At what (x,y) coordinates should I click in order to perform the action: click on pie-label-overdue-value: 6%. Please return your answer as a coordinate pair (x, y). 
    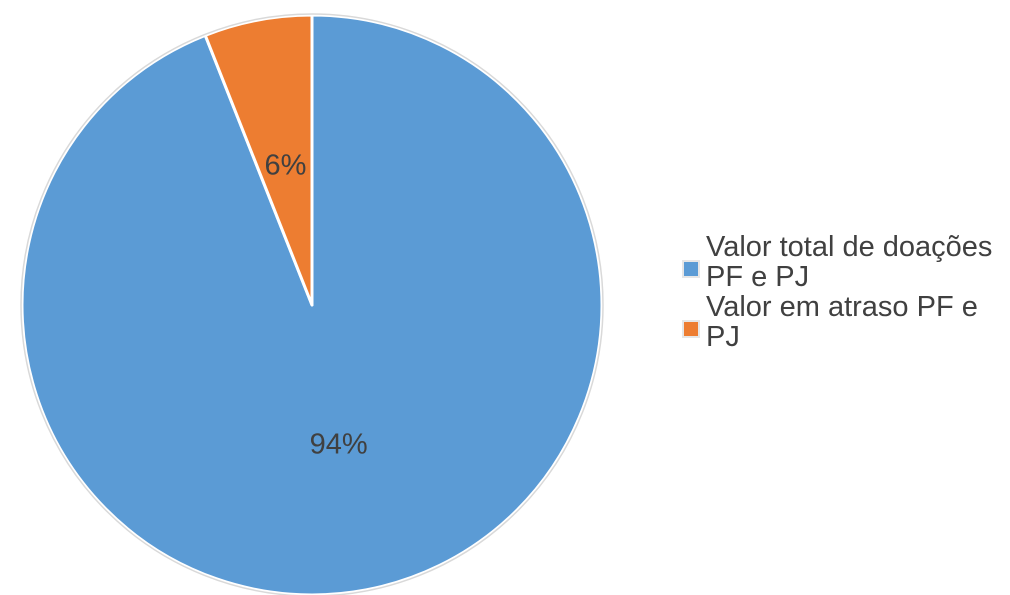
    Looking at the image, I should click on (285, 165).